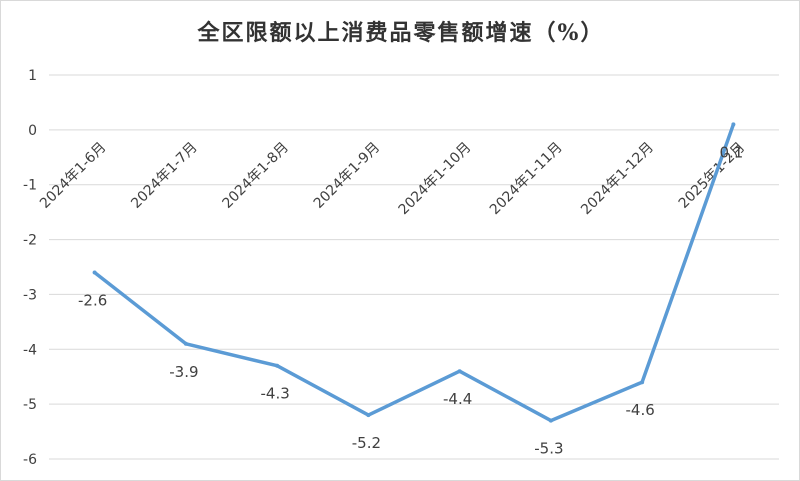  Describe the element at coordinates (30, 350) in the screenshot. I see `y-tick-label: -4` at that location.